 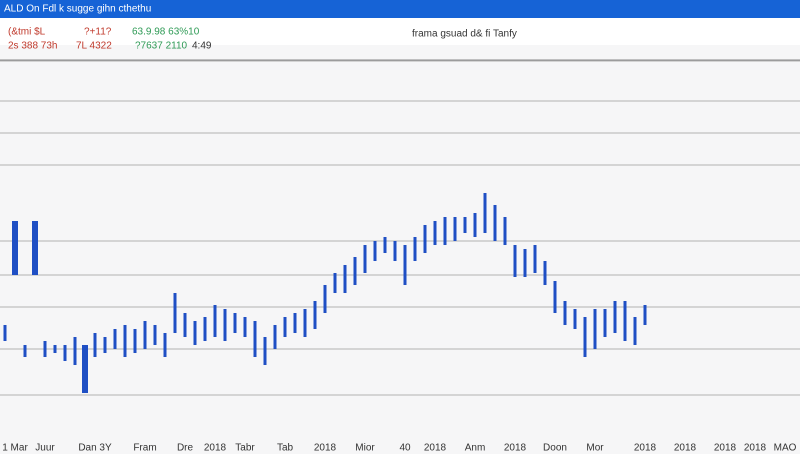 What do you see at coordinates (285, 448) in the screenshot?
I see `x-tick-label: Tab` at bounding box center [285, 448].